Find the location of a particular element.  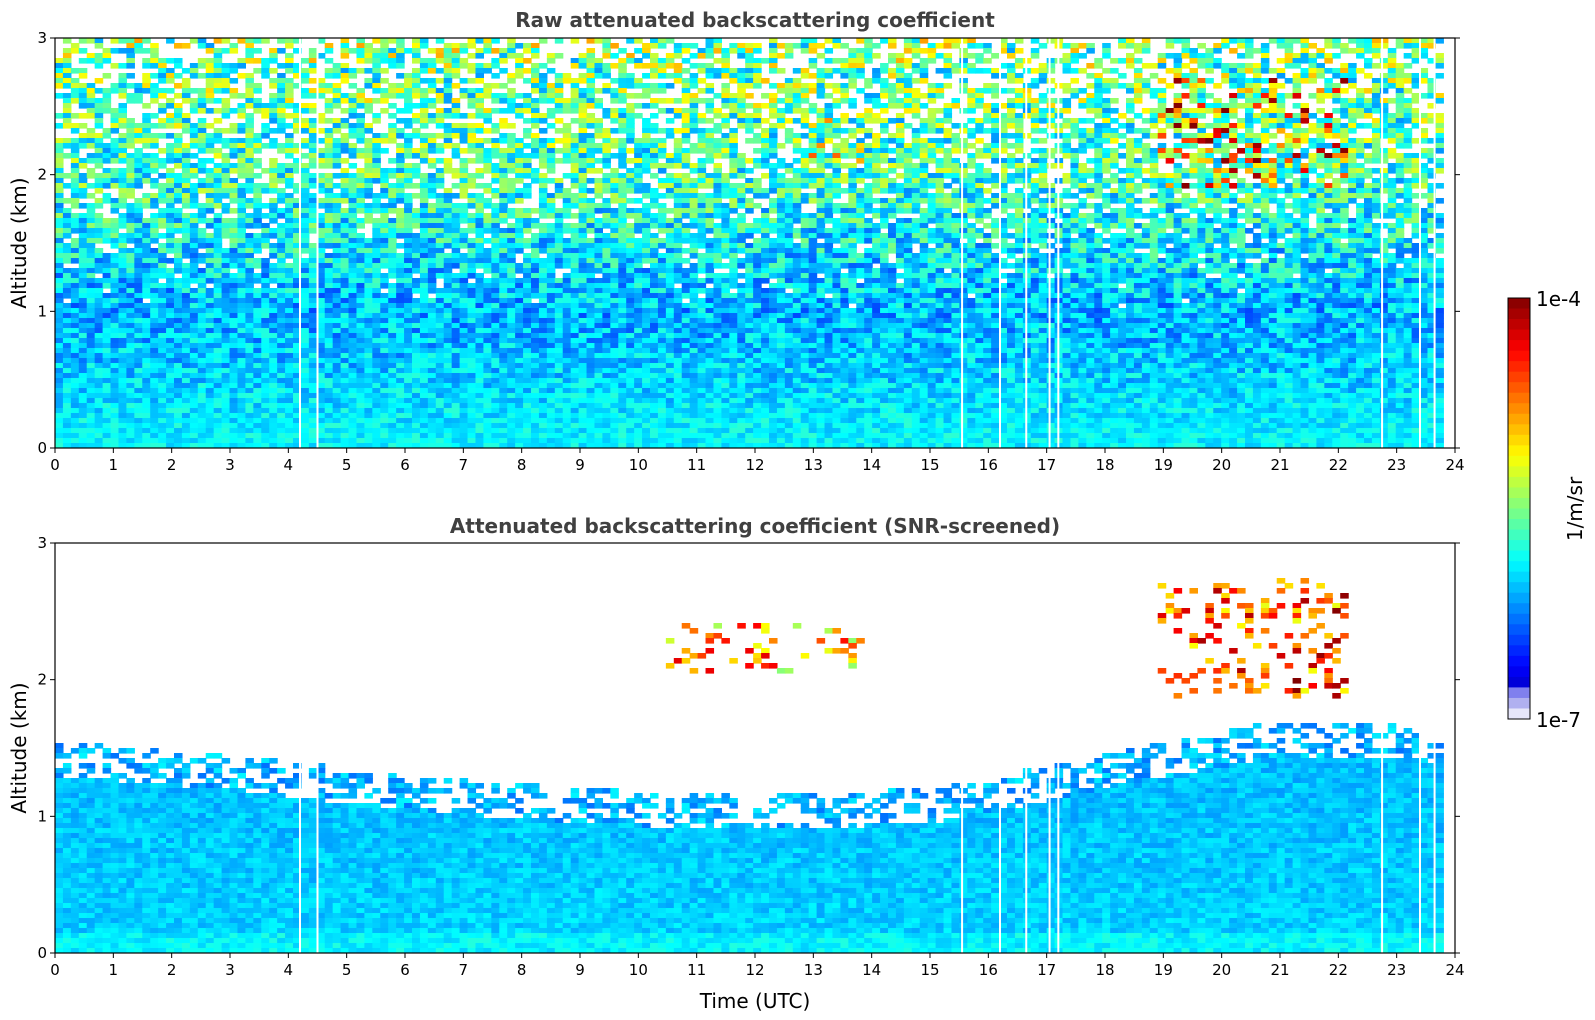

colorbar-frame is located at coordinates (1519, 508).